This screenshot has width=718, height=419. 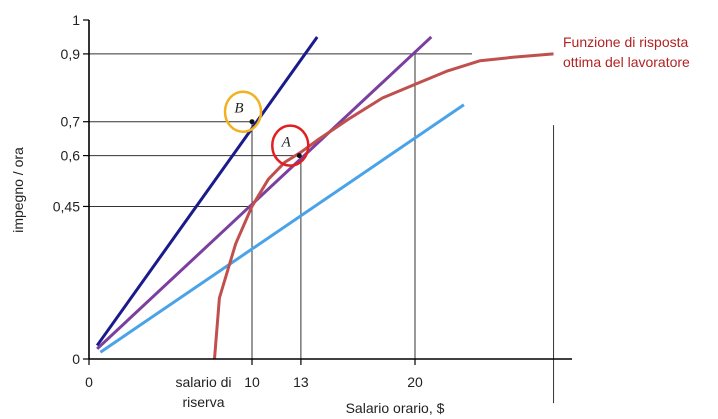 What do you see at coordinates (252, 382) in the screenshot?
I see `x-tick-label: 10` at bounding box center [252, 382].